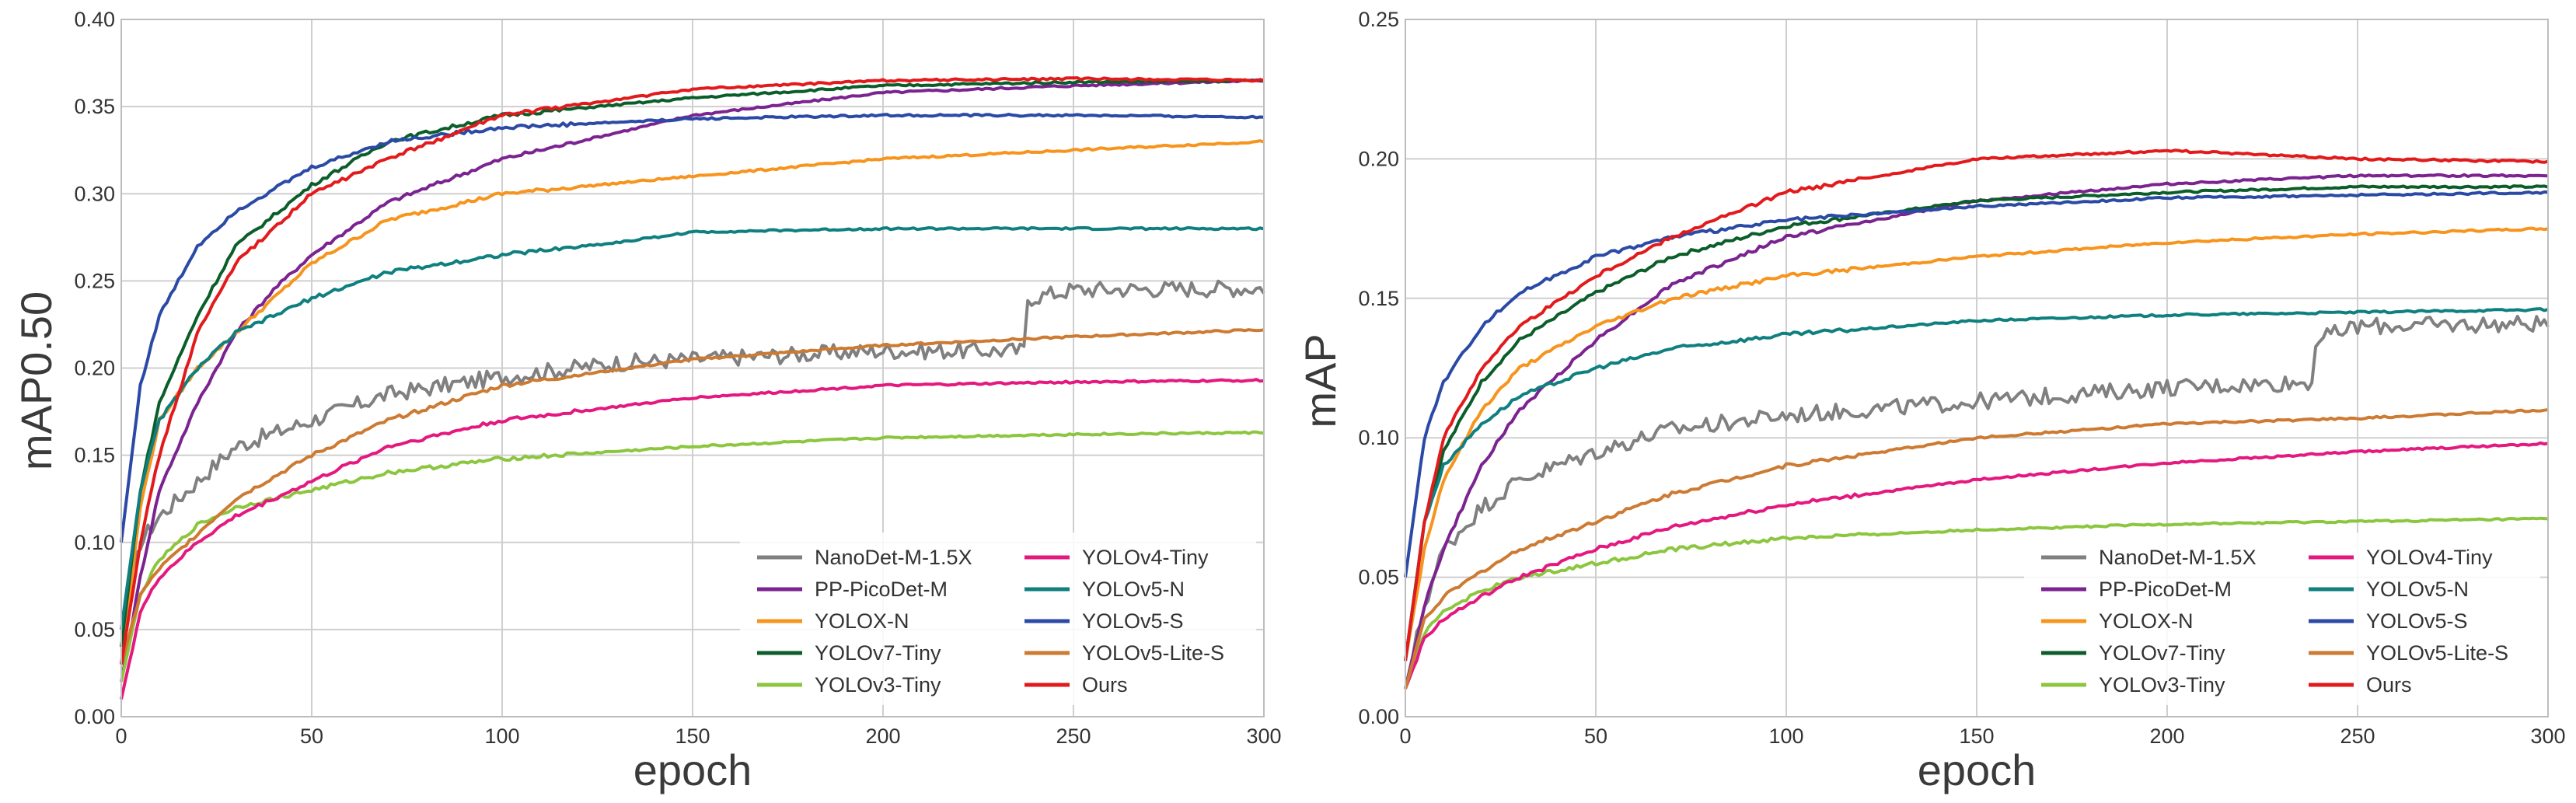 The image size is (2576, 803). What do you see at coordinates (36, 381) in the screenshot?
I see `y-axis-title: mAP0.50` at bounding box center [36, 381].